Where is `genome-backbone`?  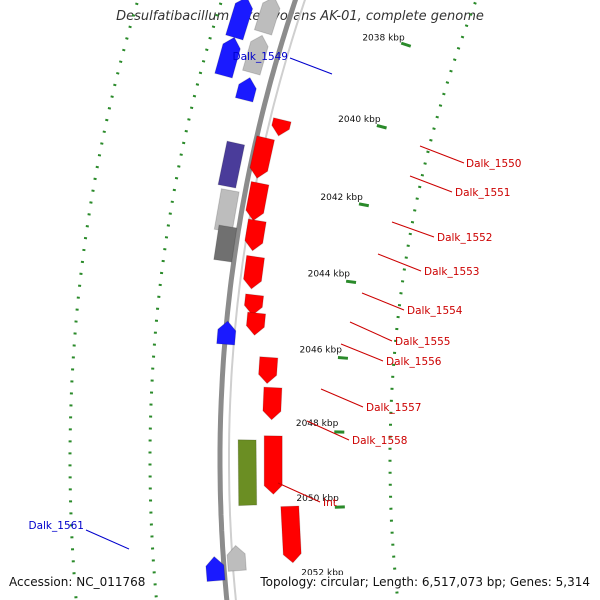
genome-backbone is located at coordinates (261, 300).